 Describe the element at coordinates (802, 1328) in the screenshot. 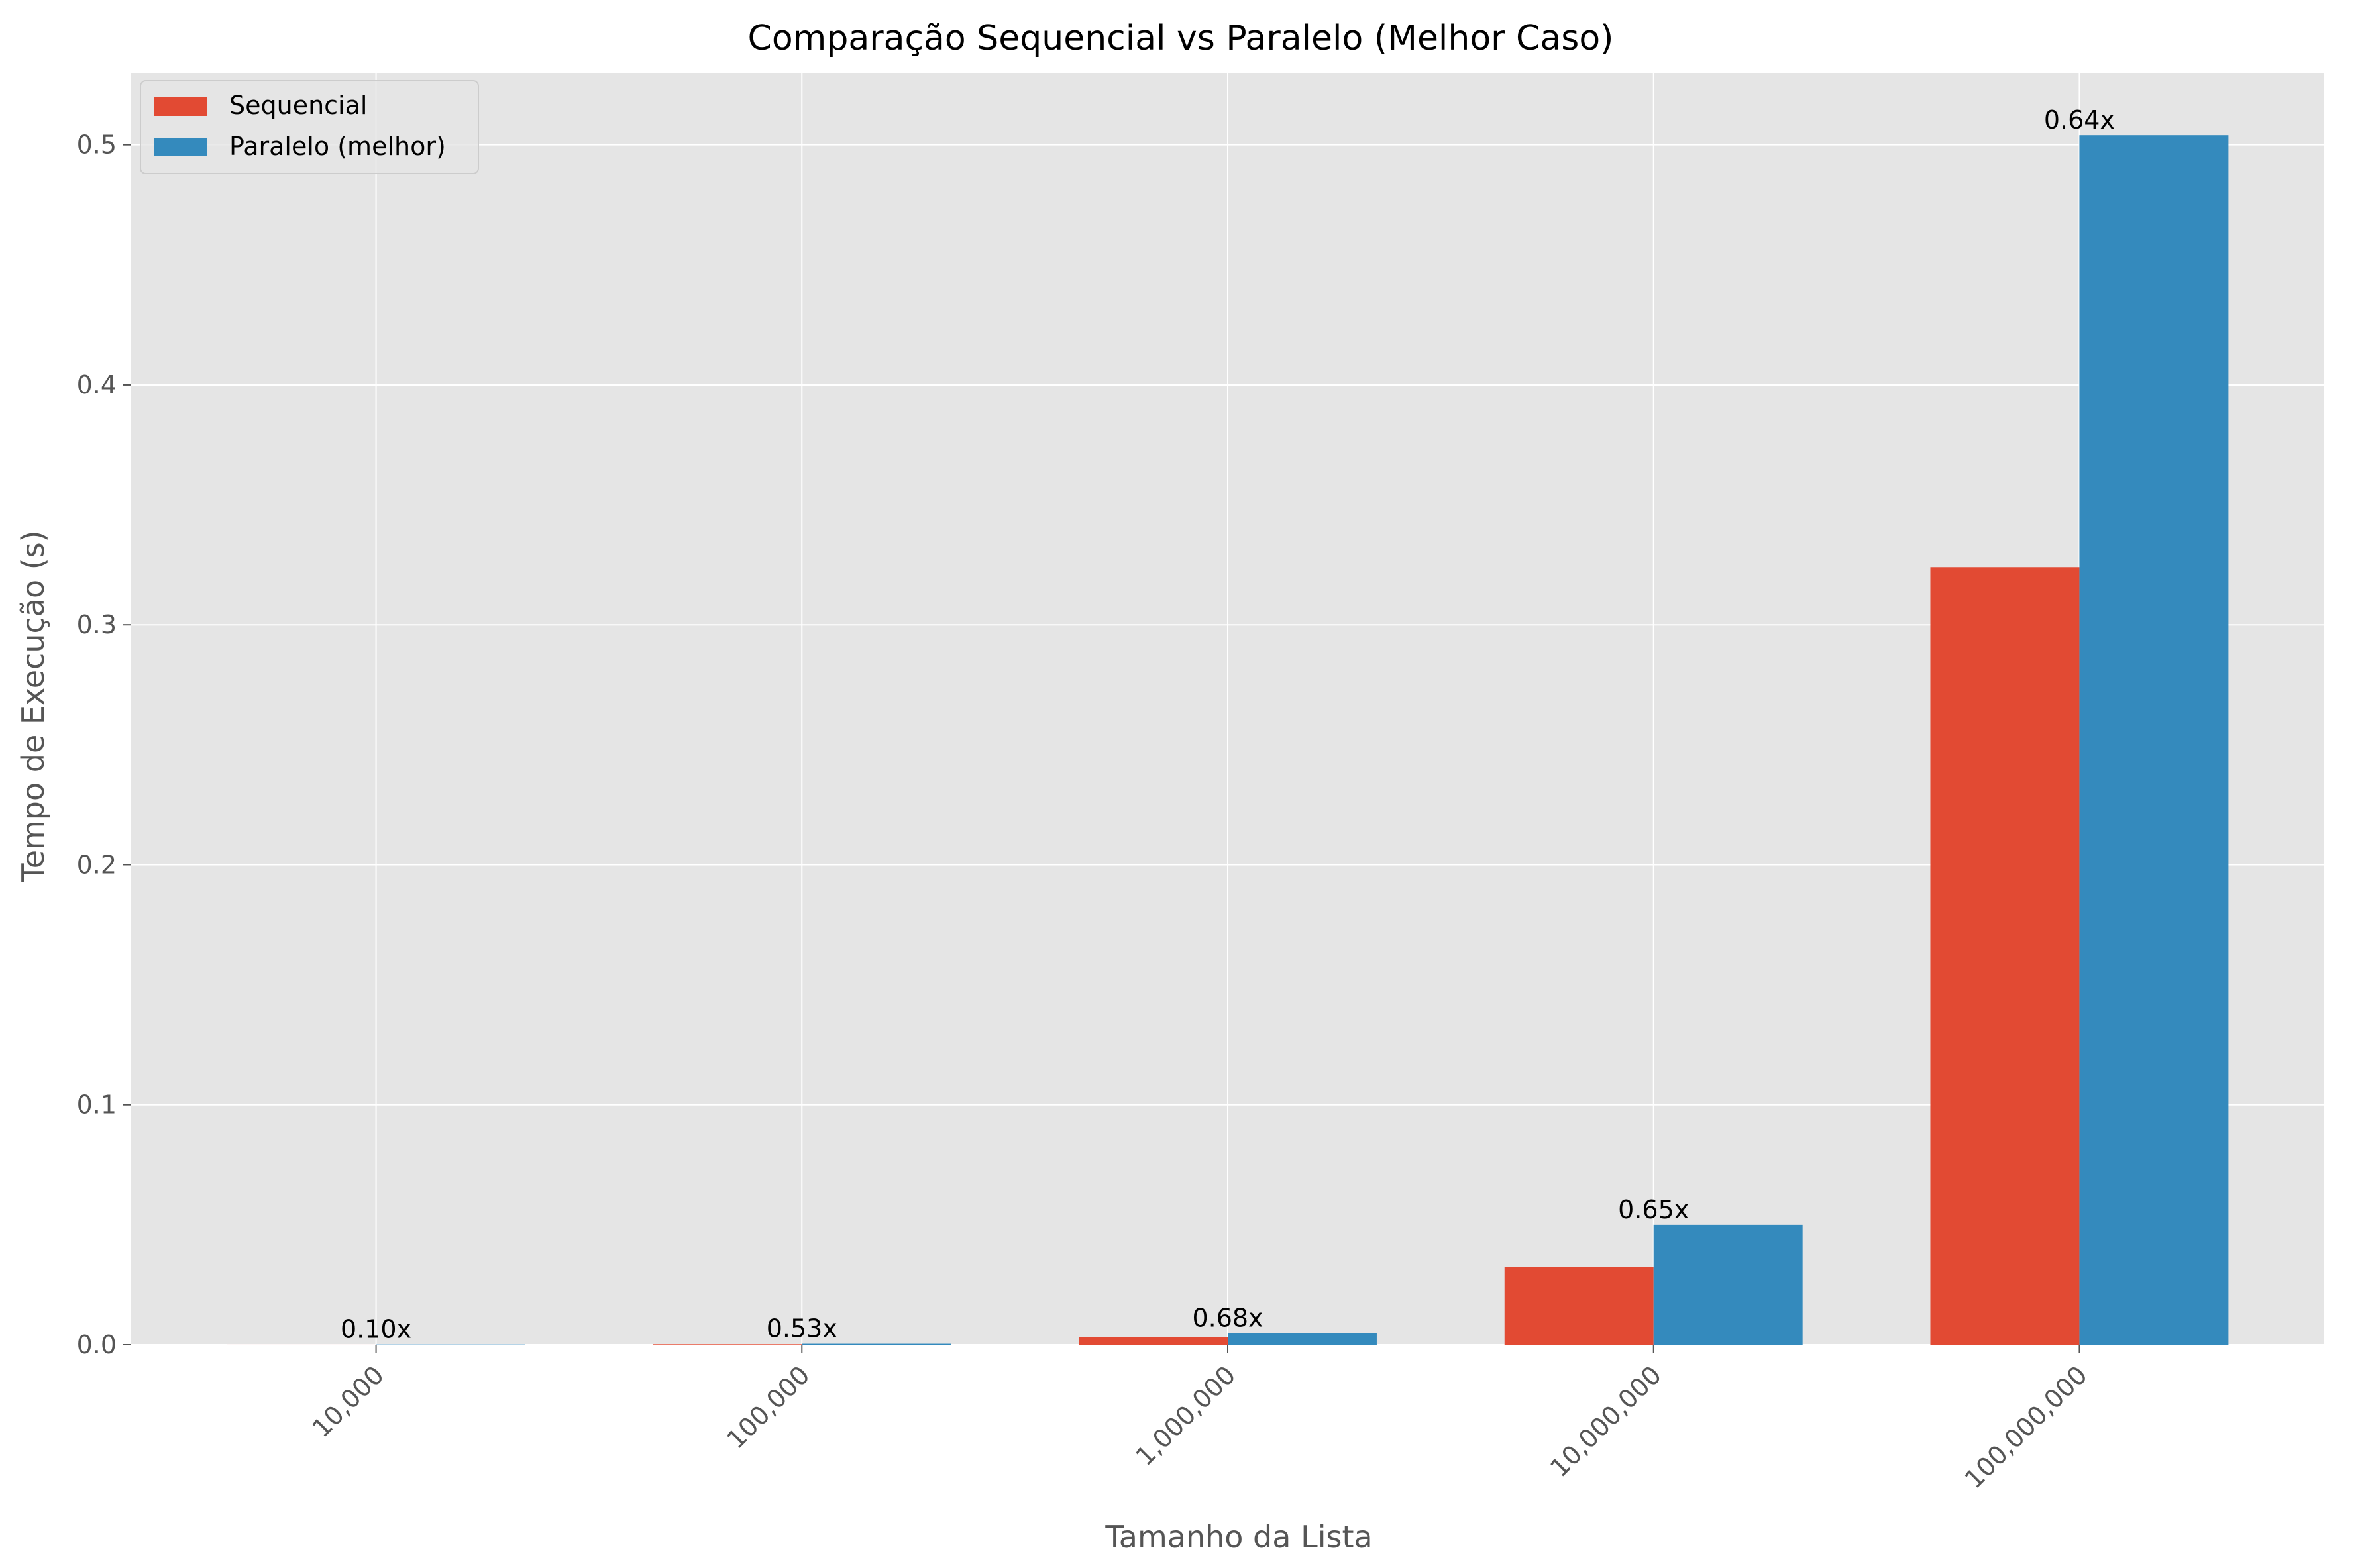

I see `bar-label: 0.53x` at that location.